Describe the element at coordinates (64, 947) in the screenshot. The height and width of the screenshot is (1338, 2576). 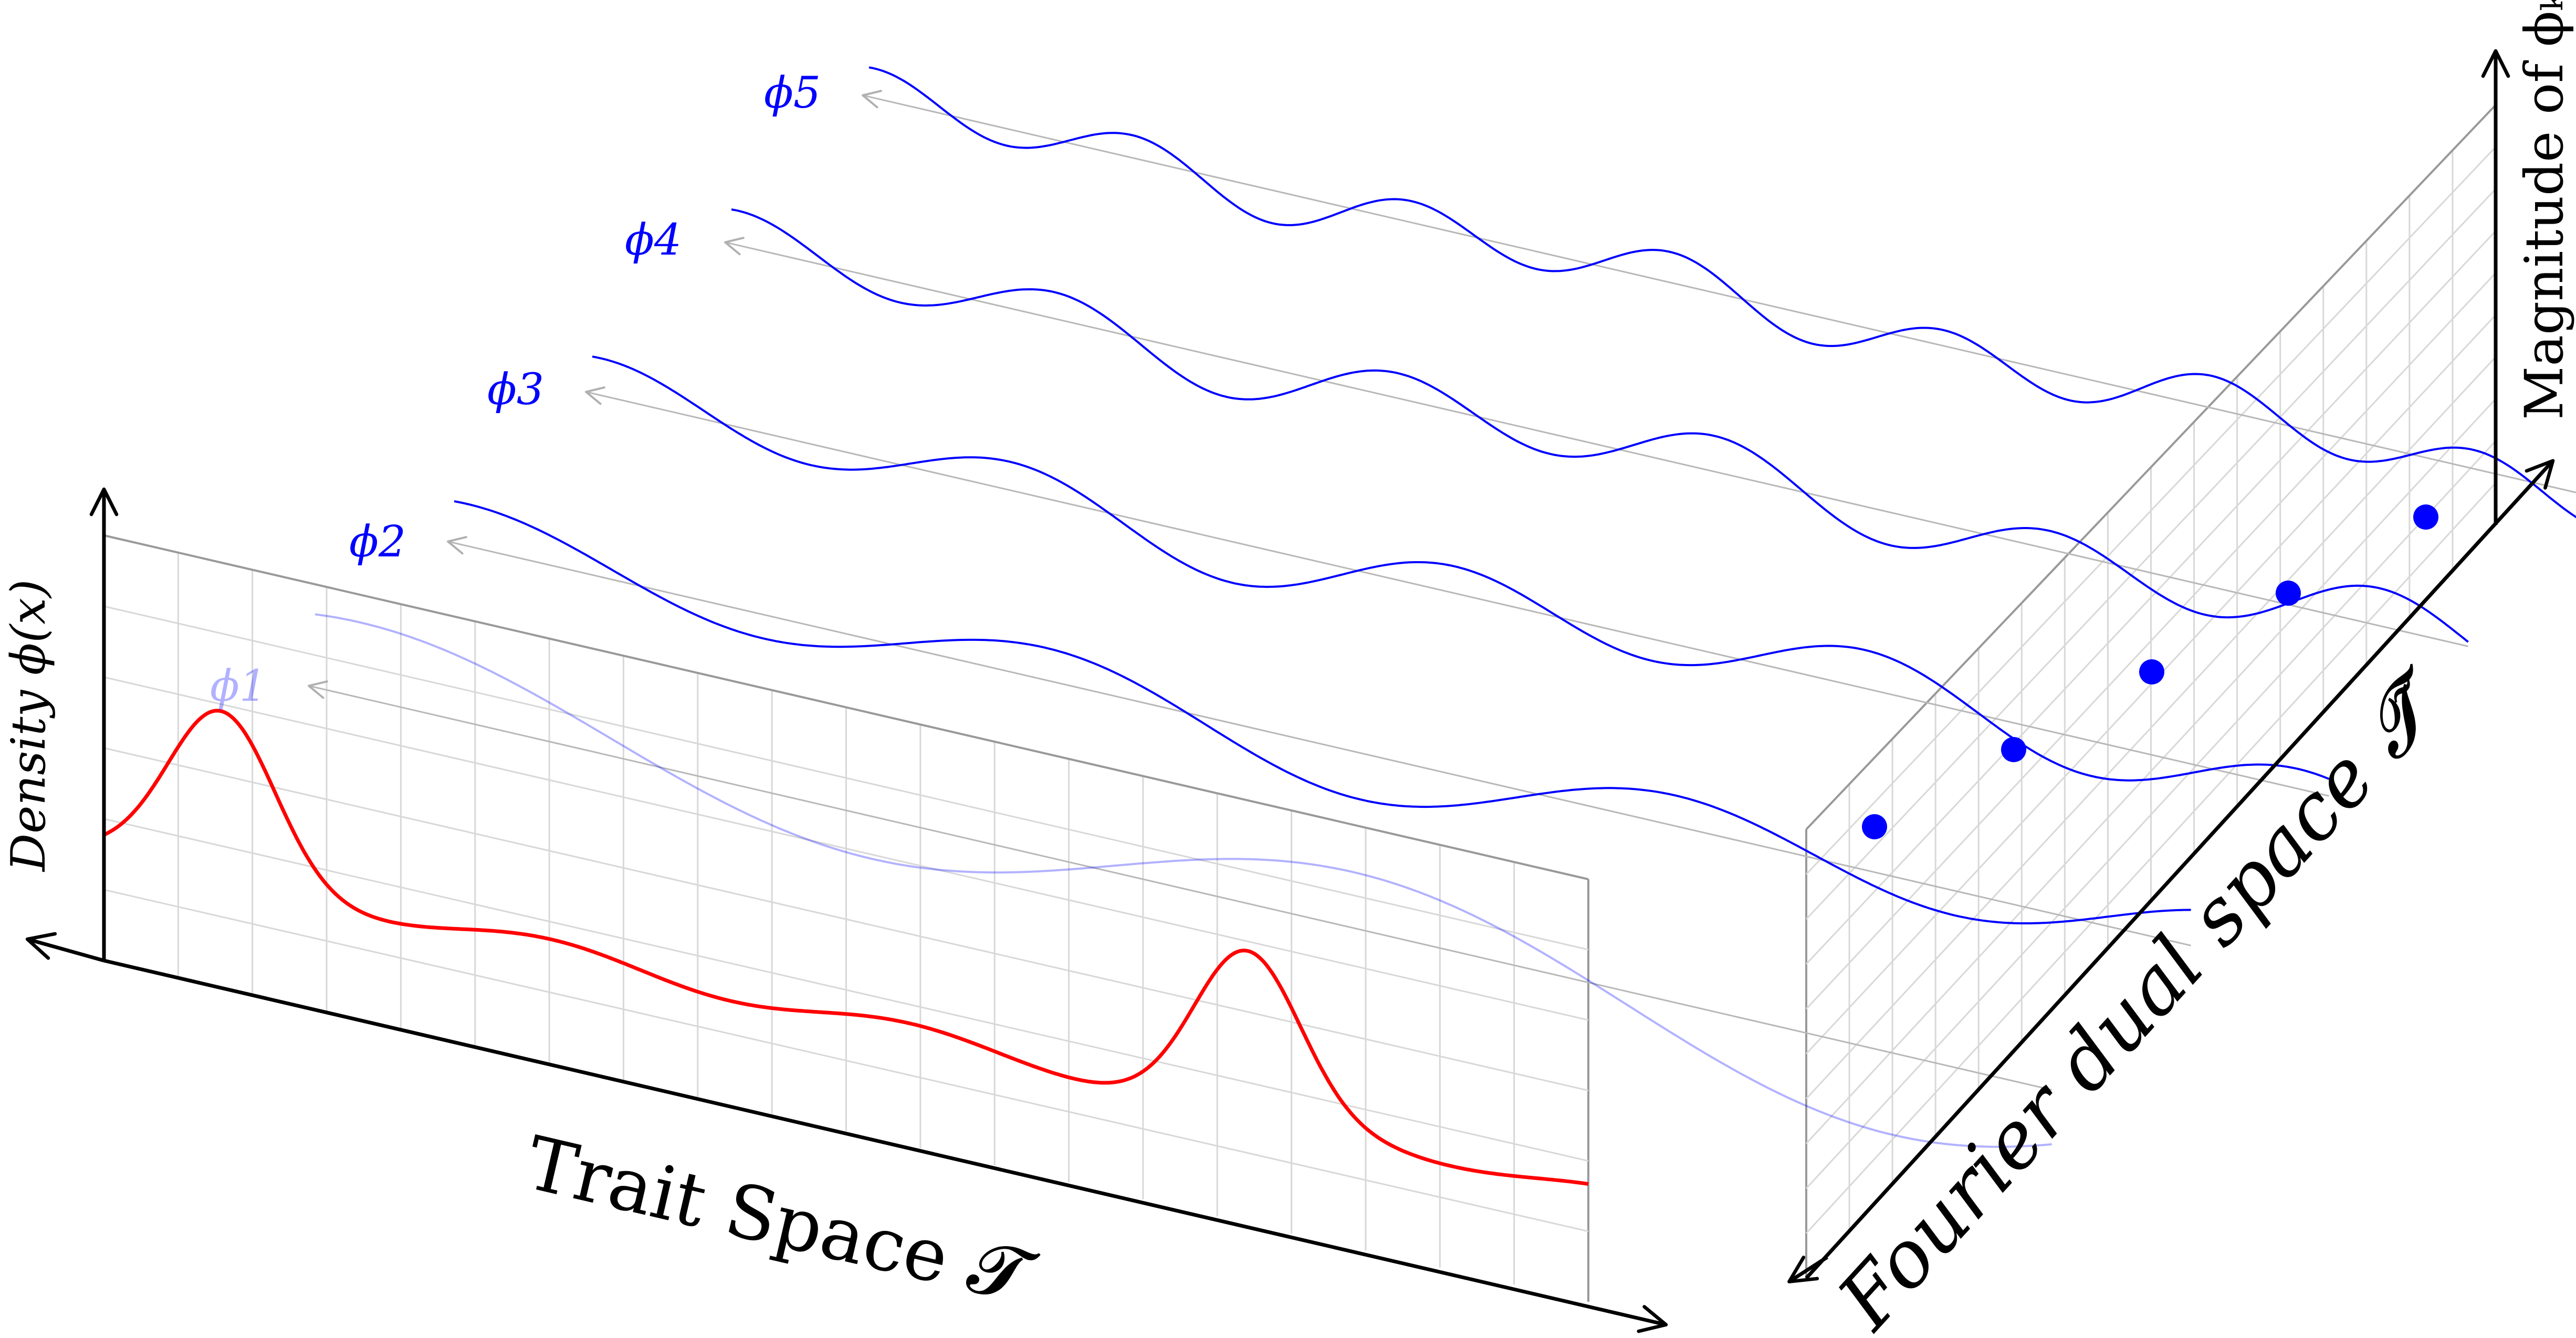
I see `trait-axis-left-arrow` at that location.